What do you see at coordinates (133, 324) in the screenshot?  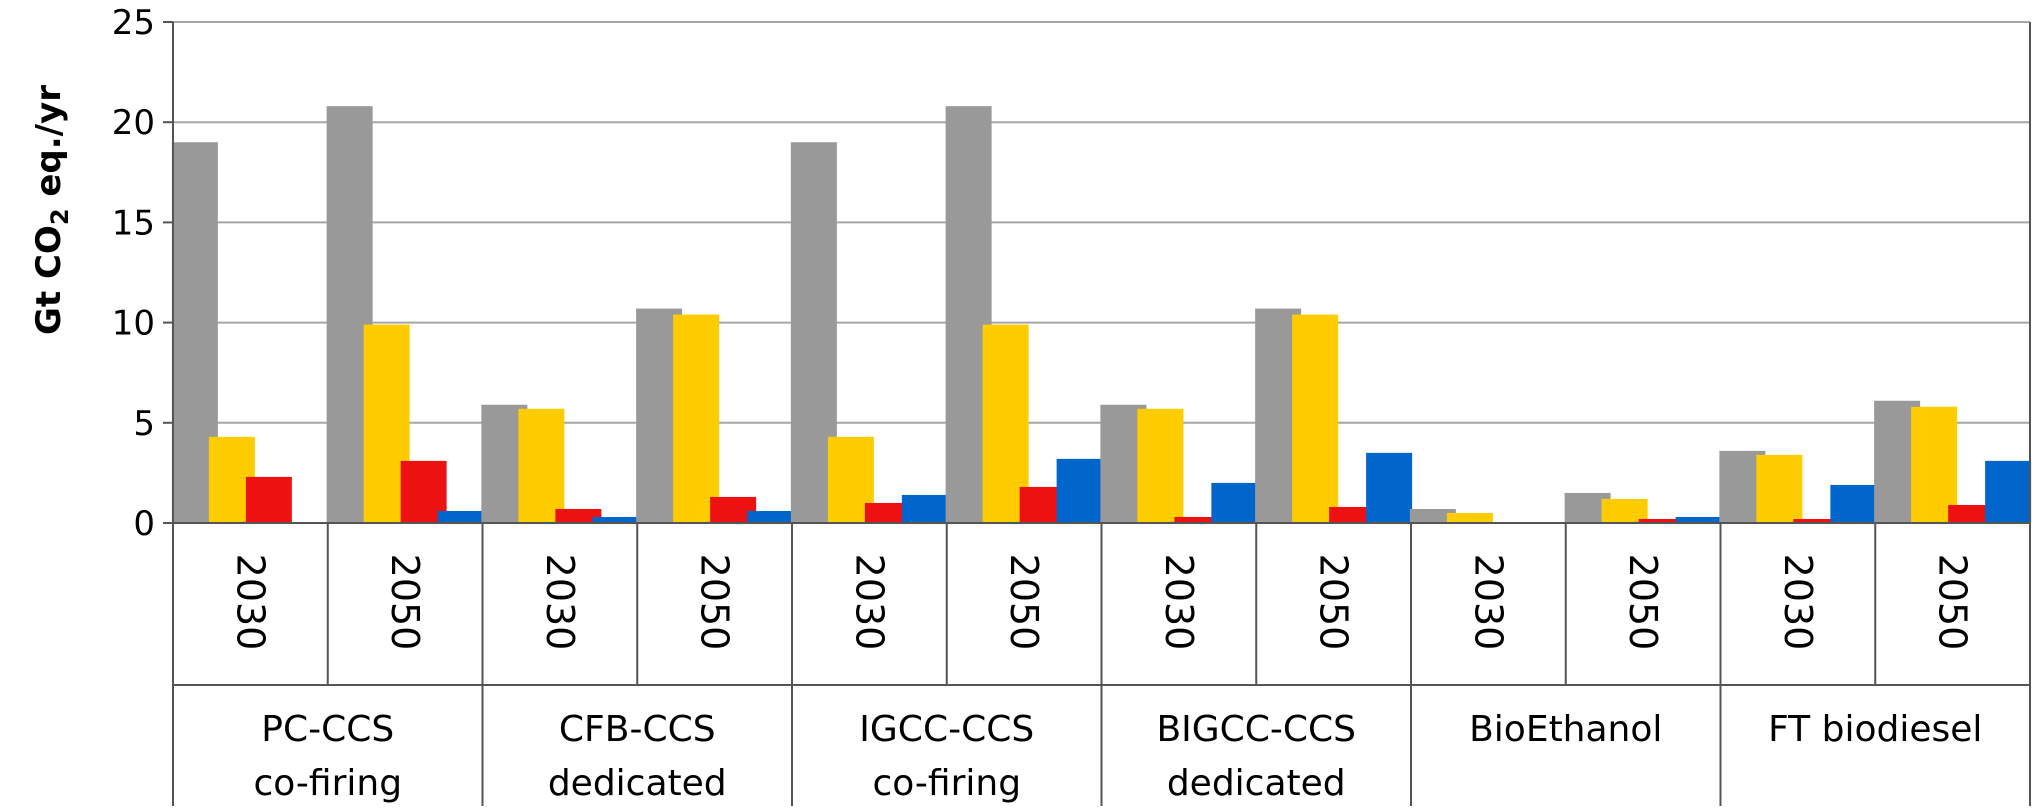 I see `y-tick-label: 10` at bounding box center [133, 324].